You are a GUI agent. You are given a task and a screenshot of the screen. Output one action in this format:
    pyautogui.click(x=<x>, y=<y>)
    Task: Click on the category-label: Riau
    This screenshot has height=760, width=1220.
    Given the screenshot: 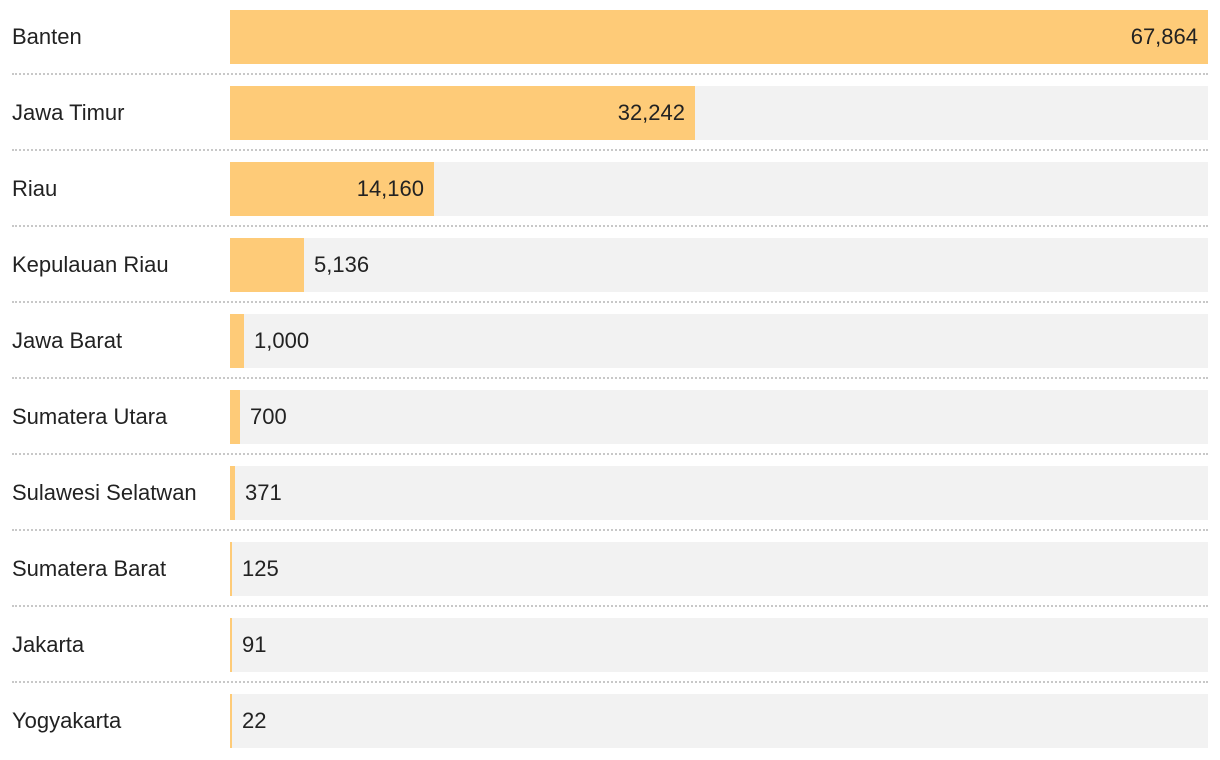 What is the action you would take?
    pyautogui.click(x=35, y=188)
    